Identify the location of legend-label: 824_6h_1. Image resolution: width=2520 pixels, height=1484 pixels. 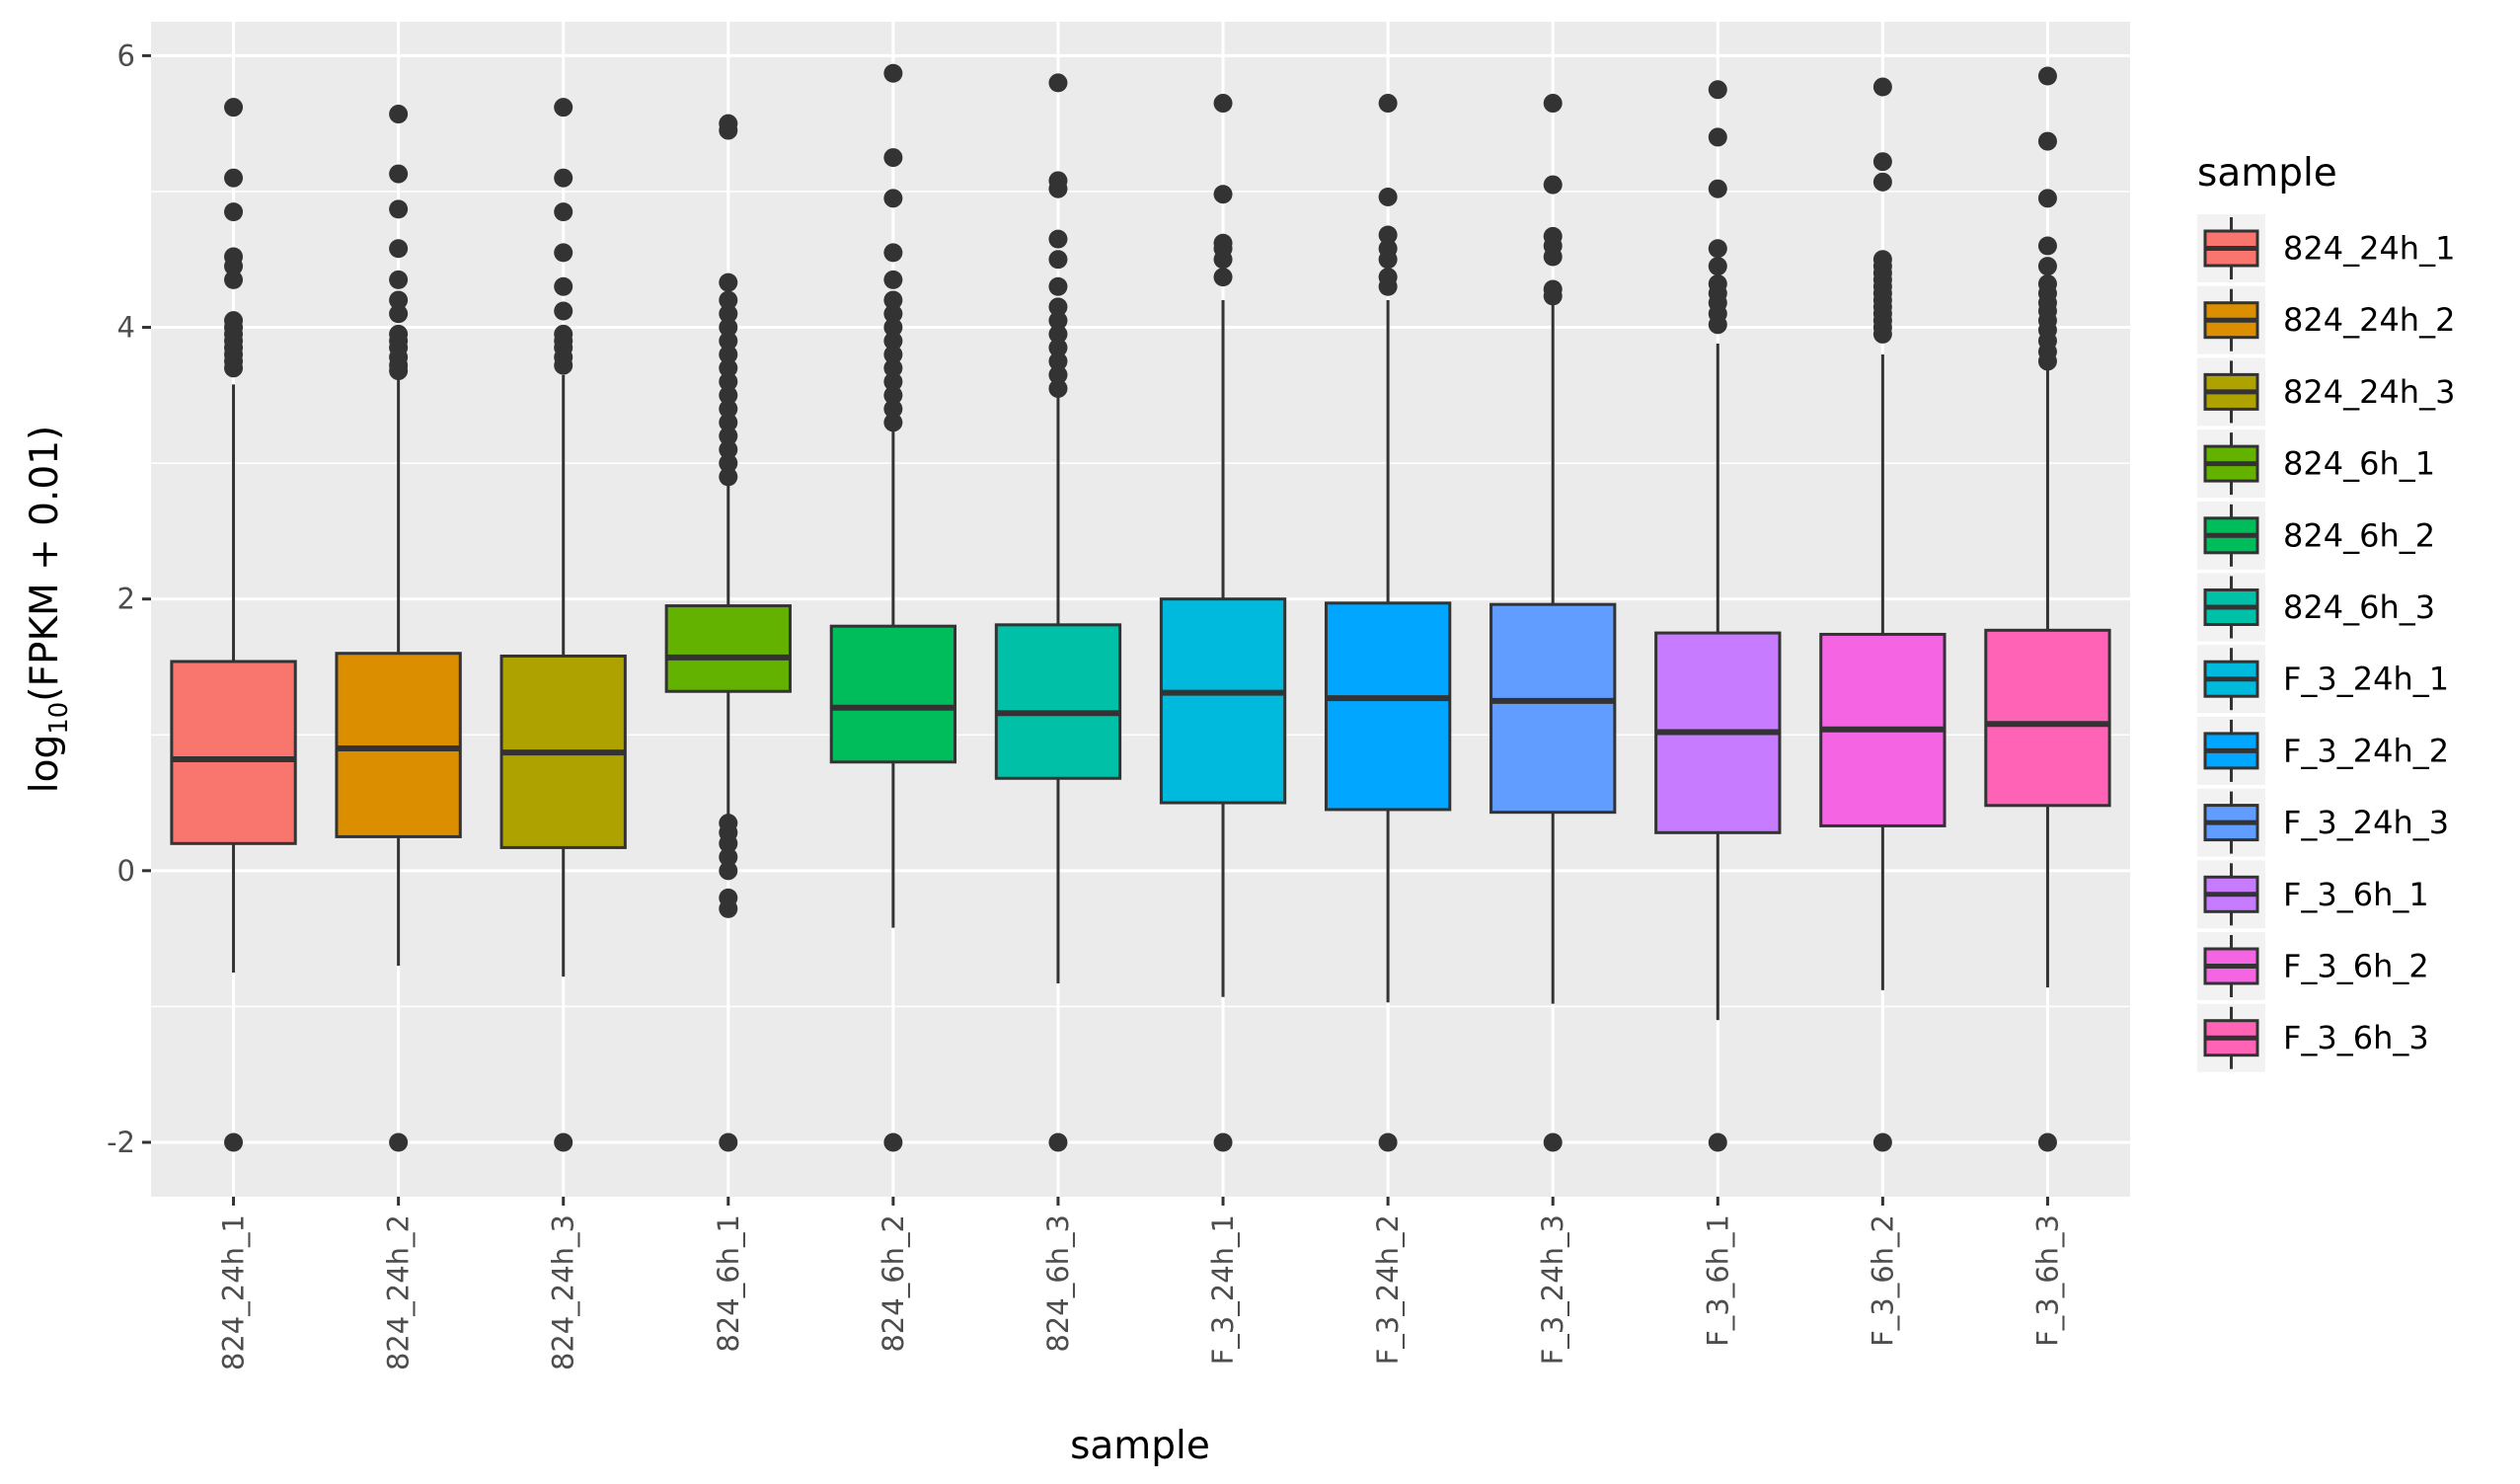
(2359, 464).